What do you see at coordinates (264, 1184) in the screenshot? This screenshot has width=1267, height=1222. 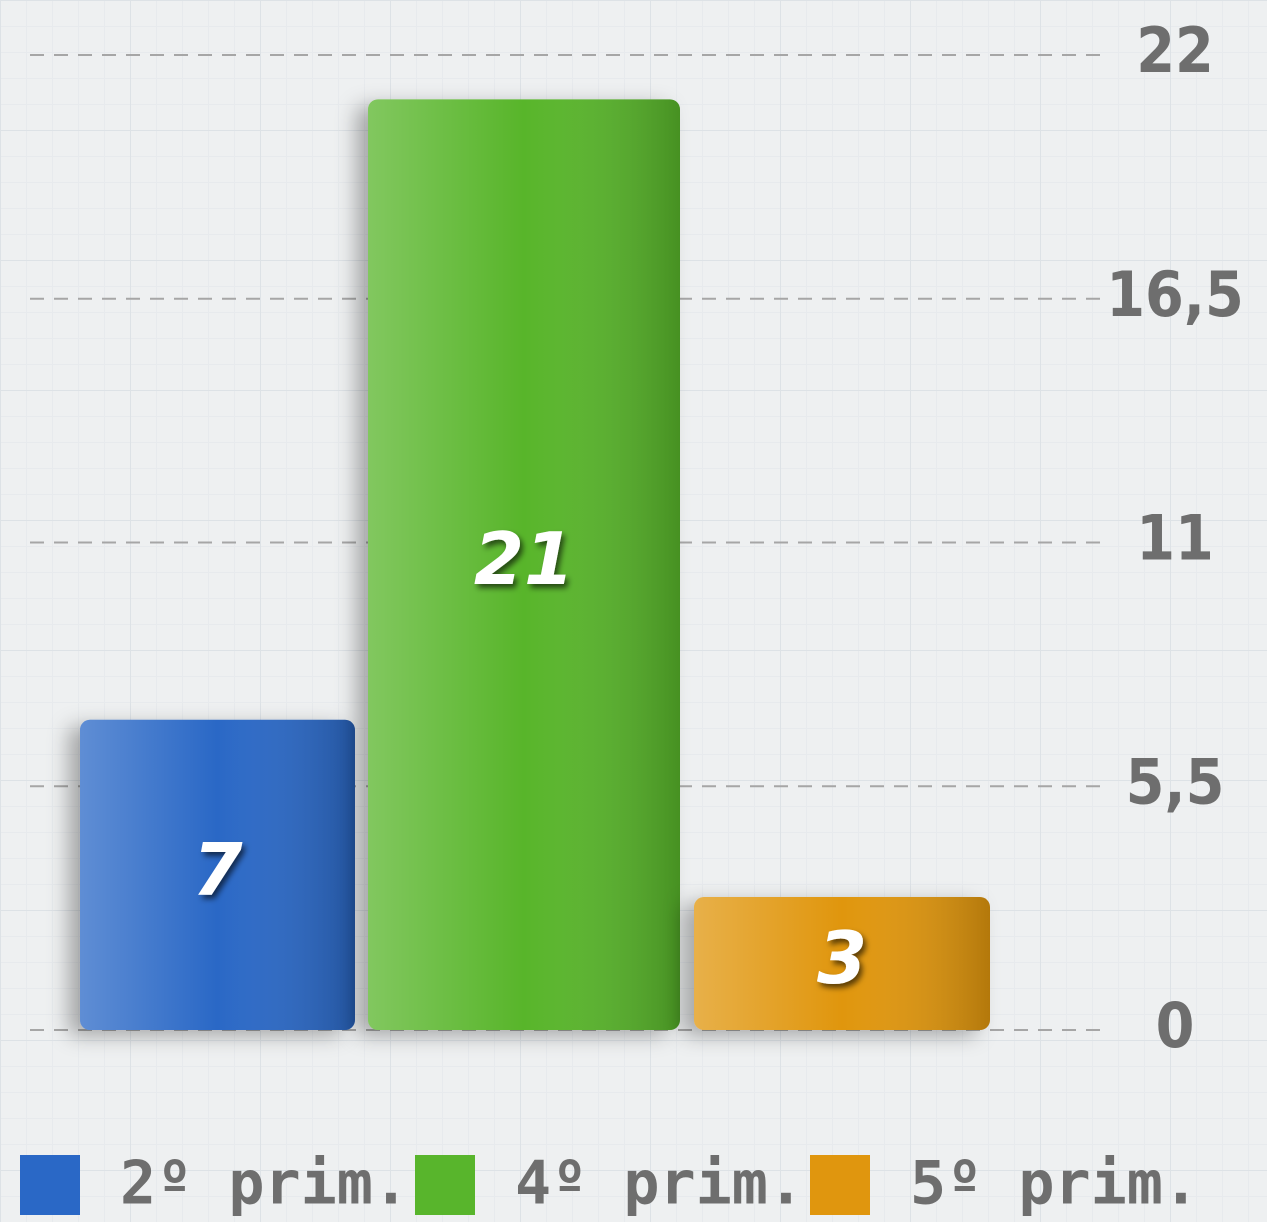 I see `legend-label: 2º prim.` at bounding box center [264, 1184].